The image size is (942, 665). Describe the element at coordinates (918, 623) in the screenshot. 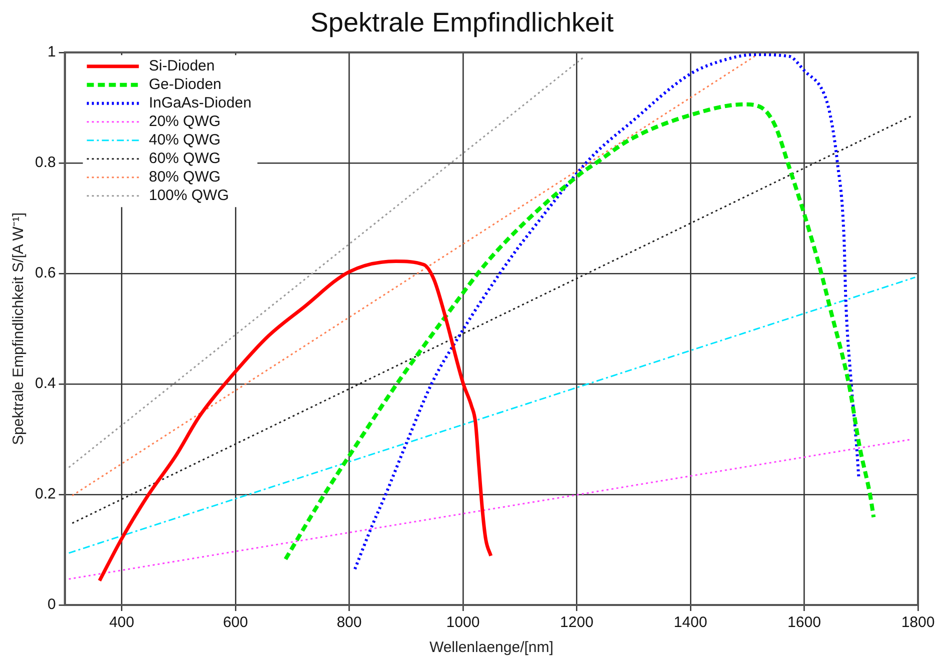

I see `x-tick-label: 1800` at that location.